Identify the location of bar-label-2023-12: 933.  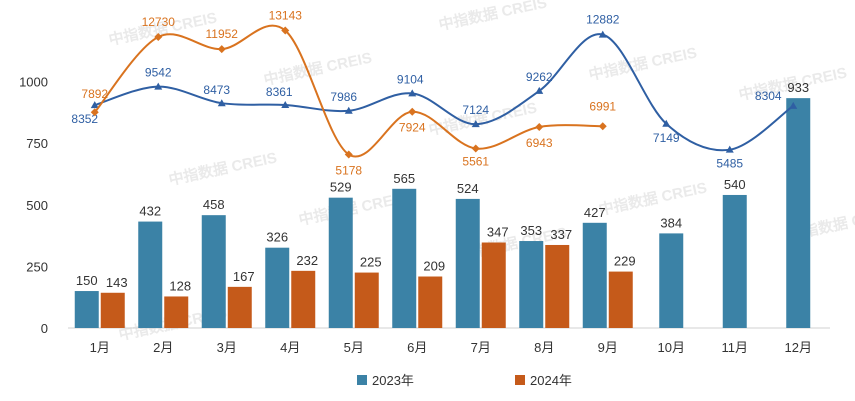
(798, 87).